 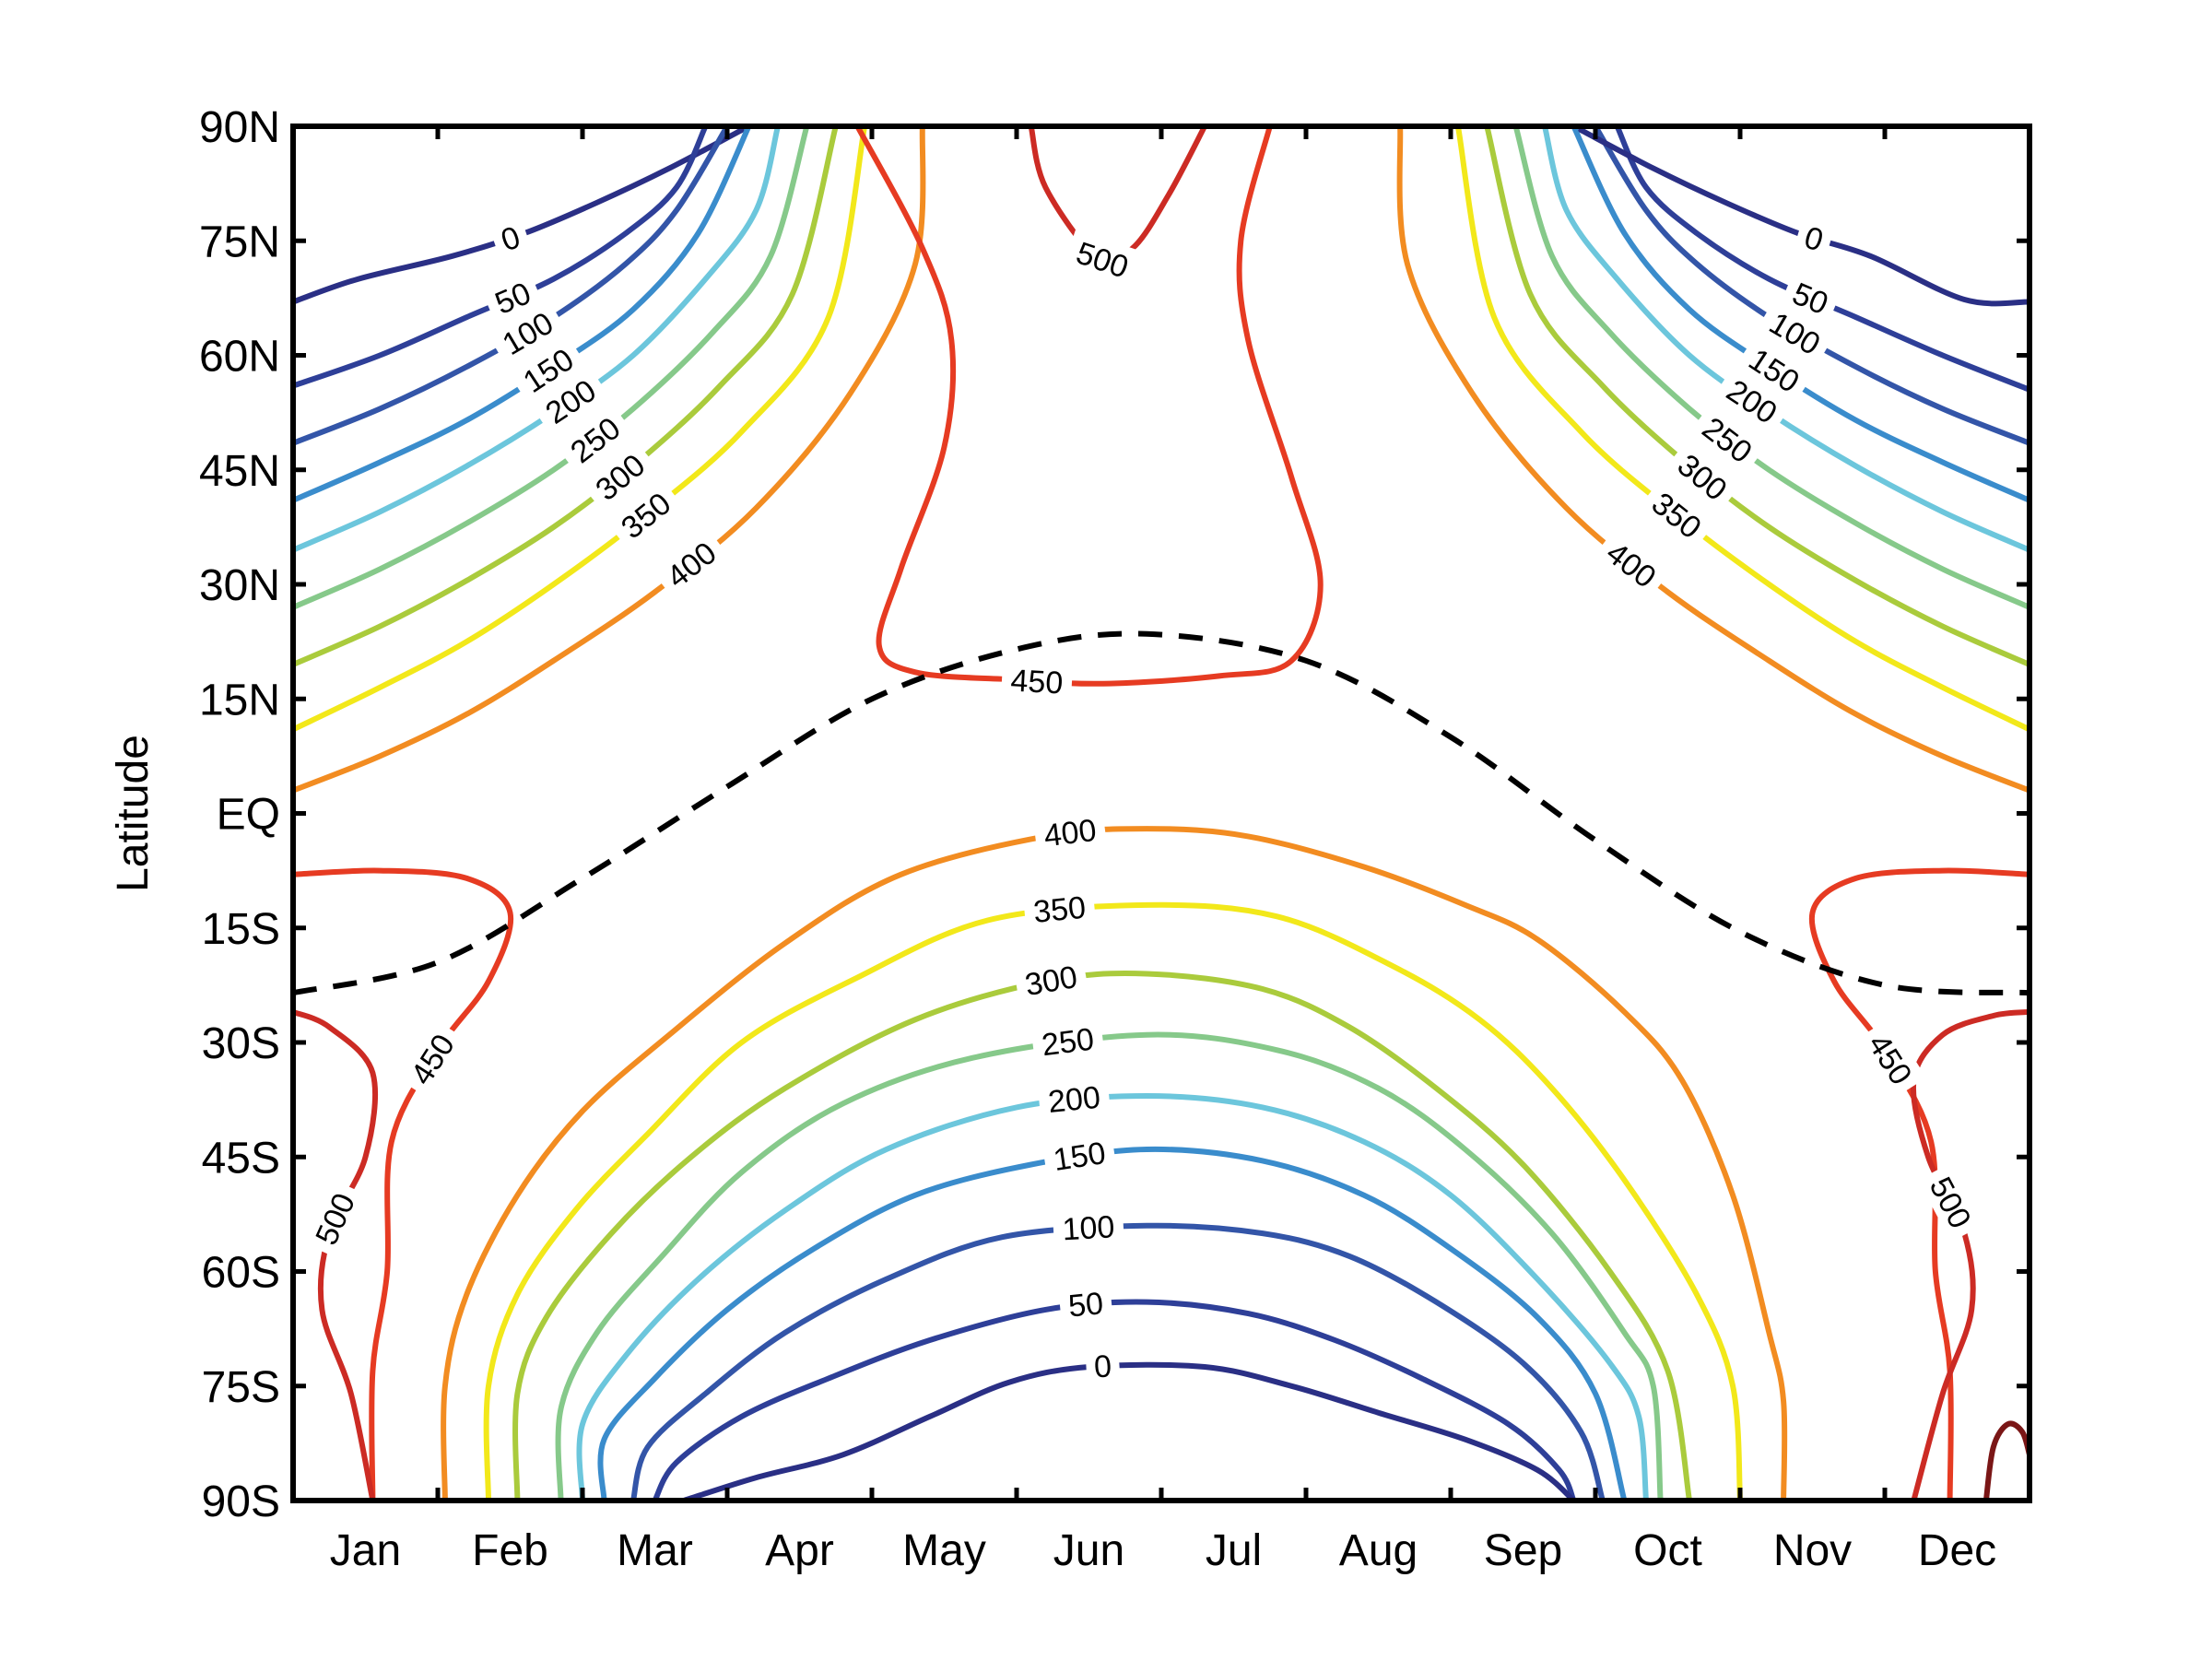 What do you see at coordinates (1957, 1550) in the screenshot?
I see `x-tick-label: Dec` at bounding box center [1957, 1550].